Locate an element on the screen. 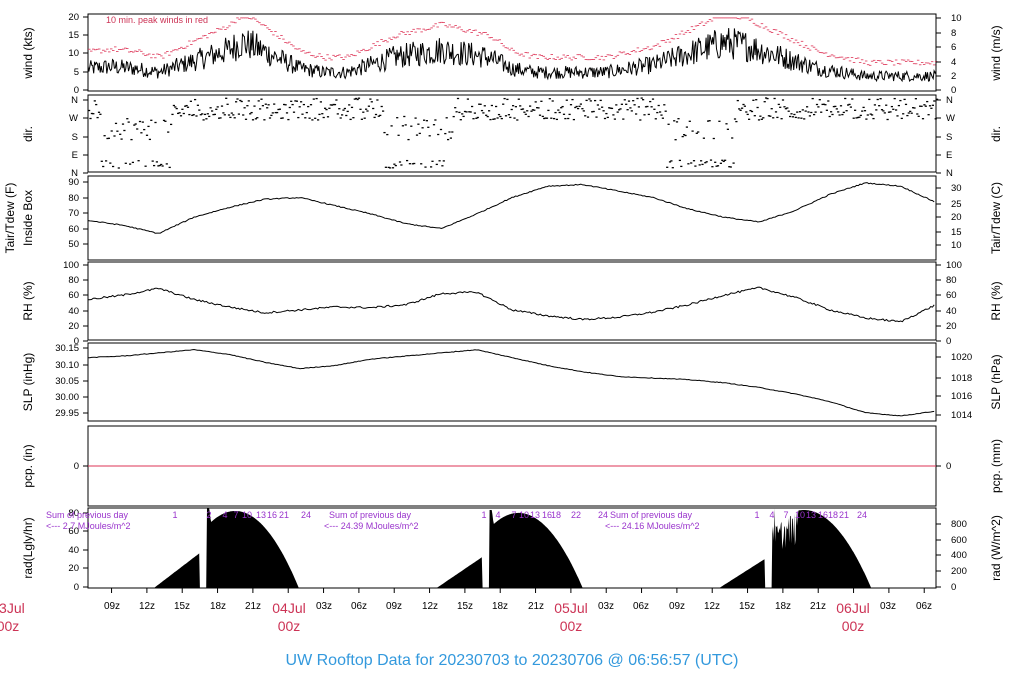  tick-label: 5 is located at coordinates (76, 72).